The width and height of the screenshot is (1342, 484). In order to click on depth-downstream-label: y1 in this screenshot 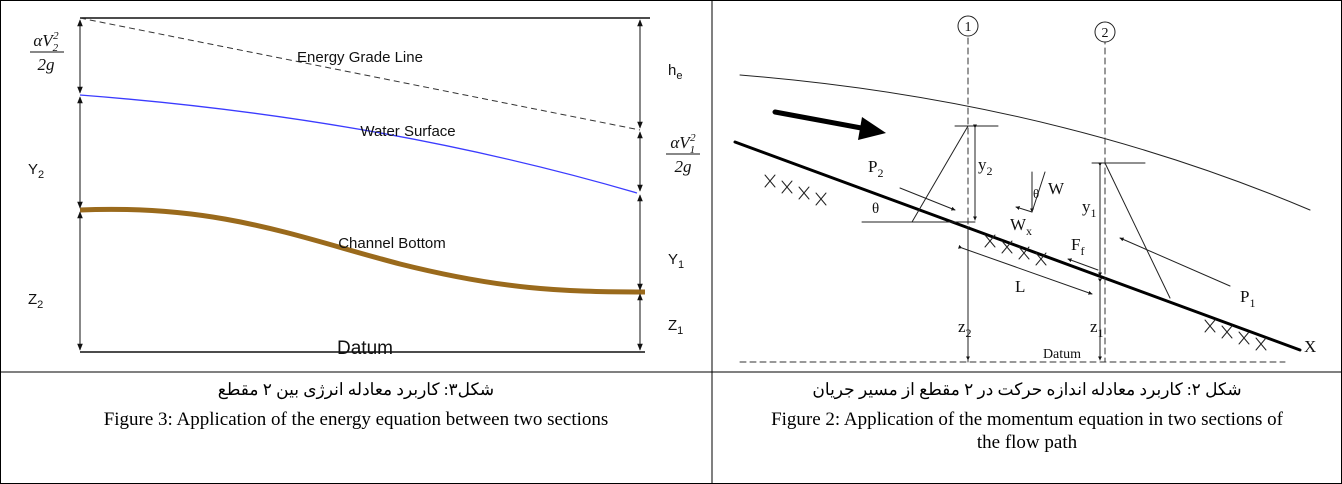, I will do `click(1089, 208)`.